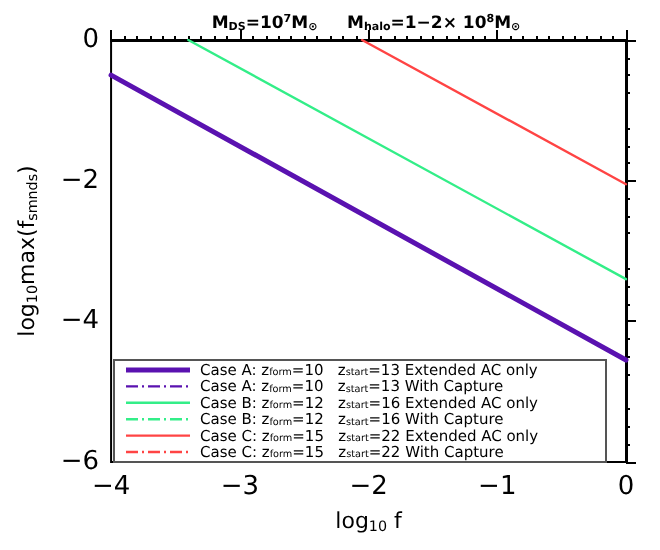 The height and width of the screenshot is (550, 660). I want to click on y-tick-label: 0, so click(91, 40).